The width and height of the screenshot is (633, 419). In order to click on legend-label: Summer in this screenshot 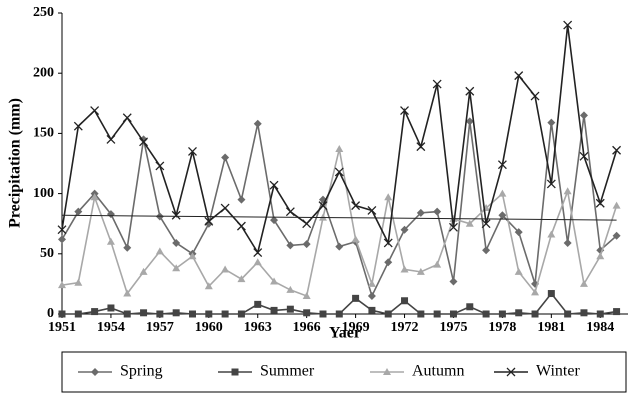, I will do `click(287, 371)`.